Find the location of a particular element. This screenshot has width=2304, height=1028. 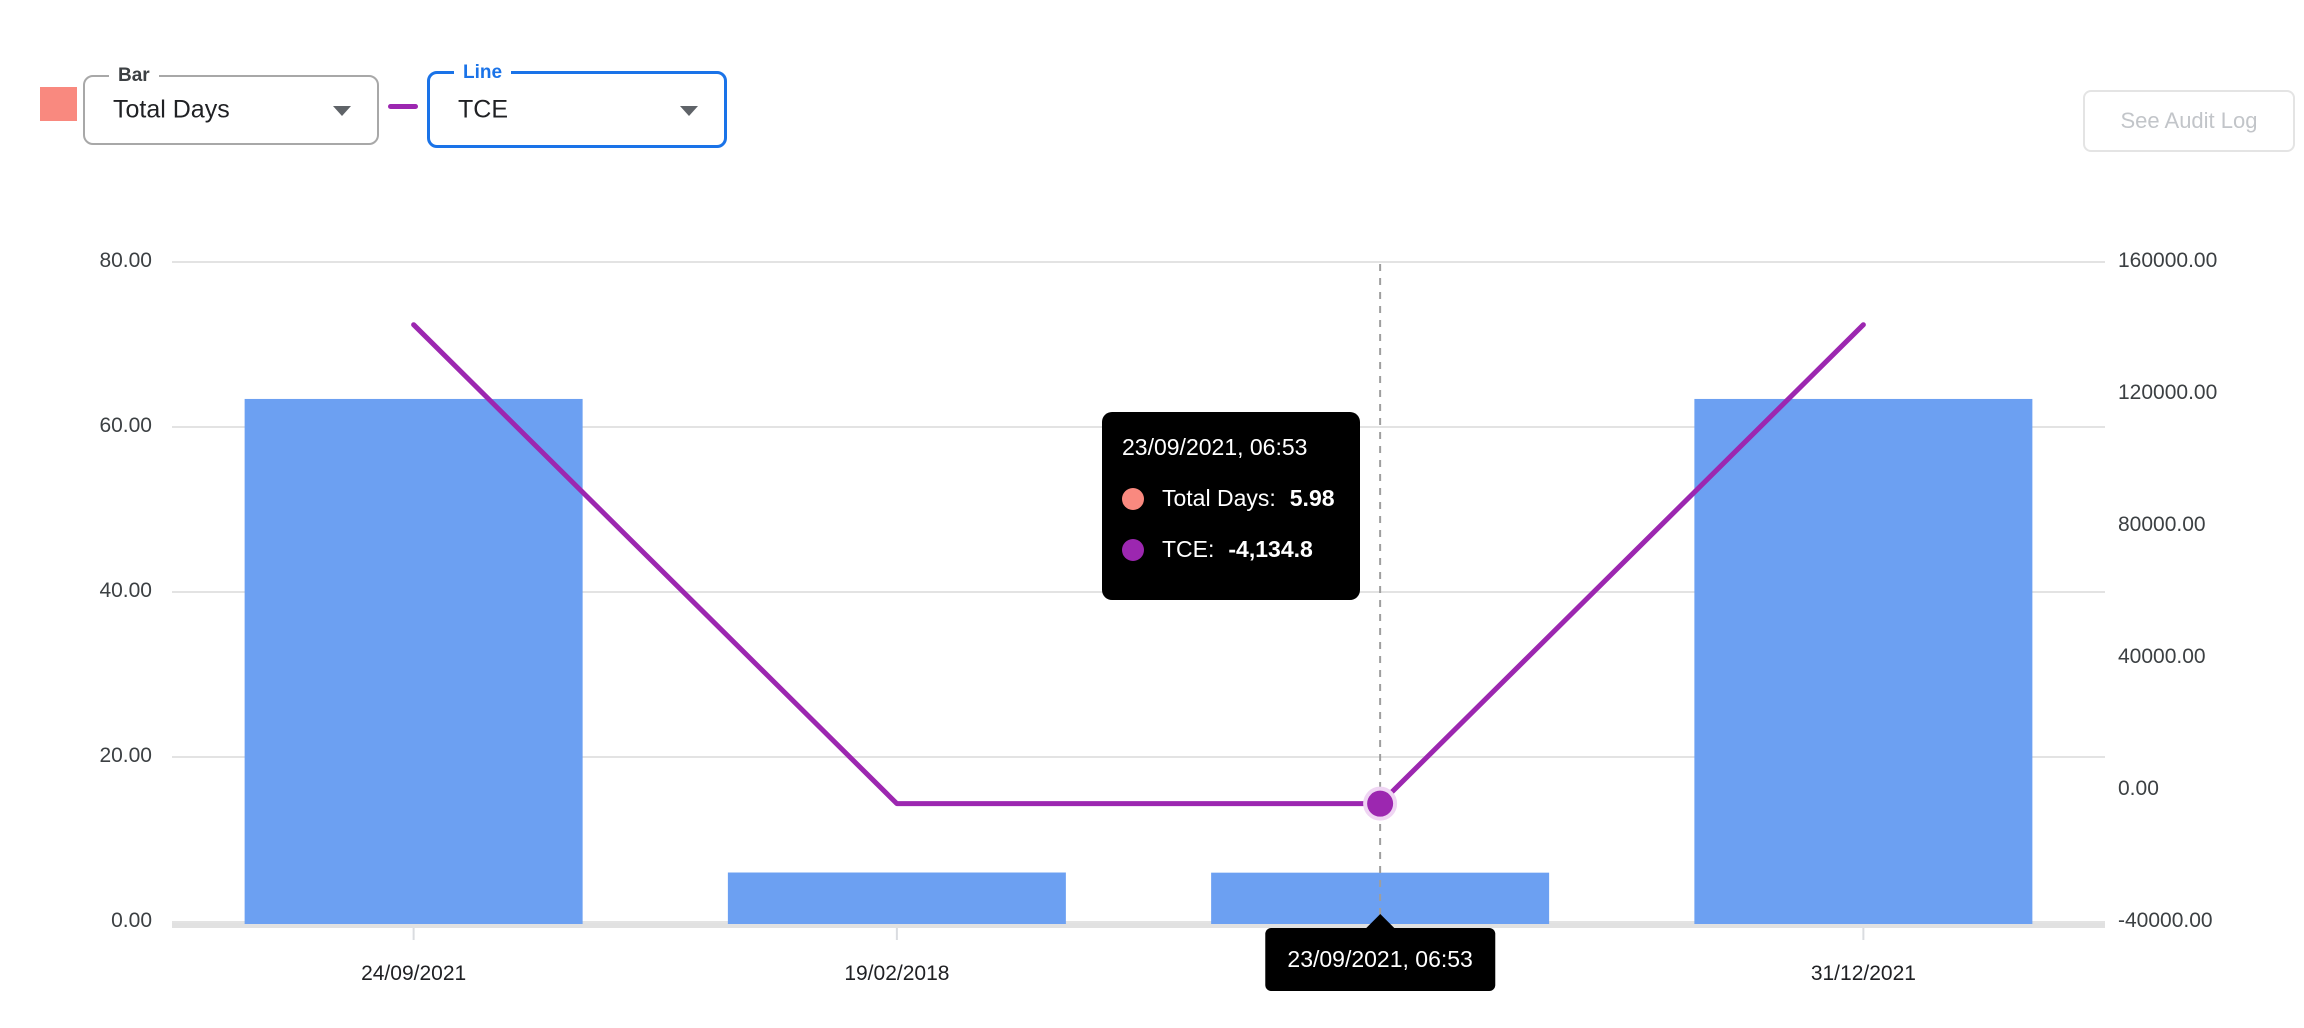

line-select-value: TCE is located at coordinates (483, 109).